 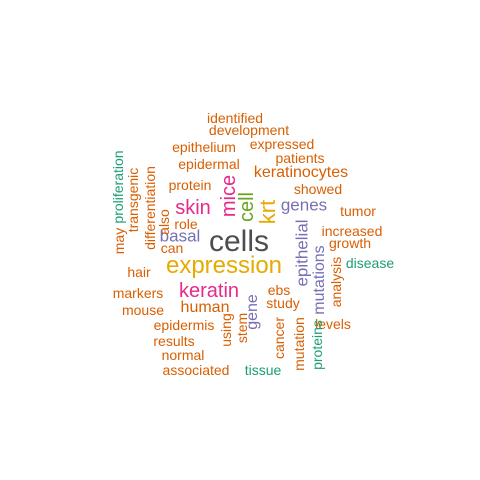 What do you see at coordinates (190, 185) in the screenshot?
I see `word-protein: protein` at bounding box center [190, 185].